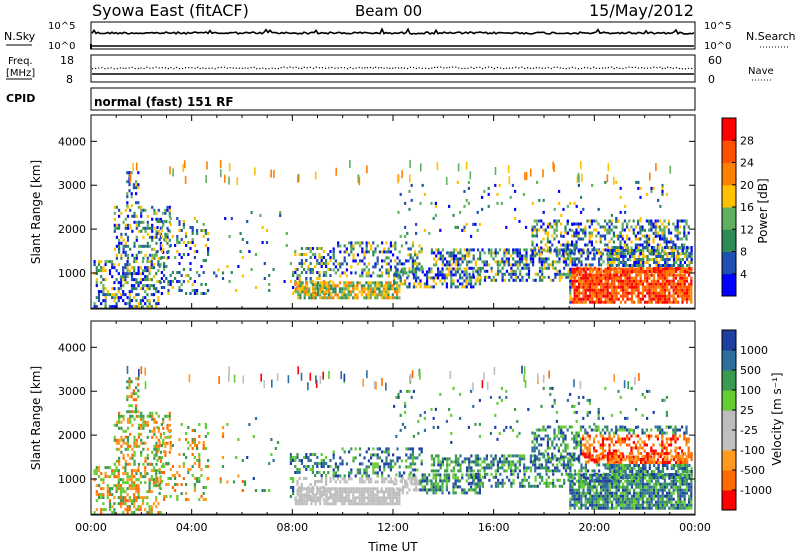  Describe the element at coordinates (679, 254) in the screenshot. I see `rti-cell-2057` at that location.